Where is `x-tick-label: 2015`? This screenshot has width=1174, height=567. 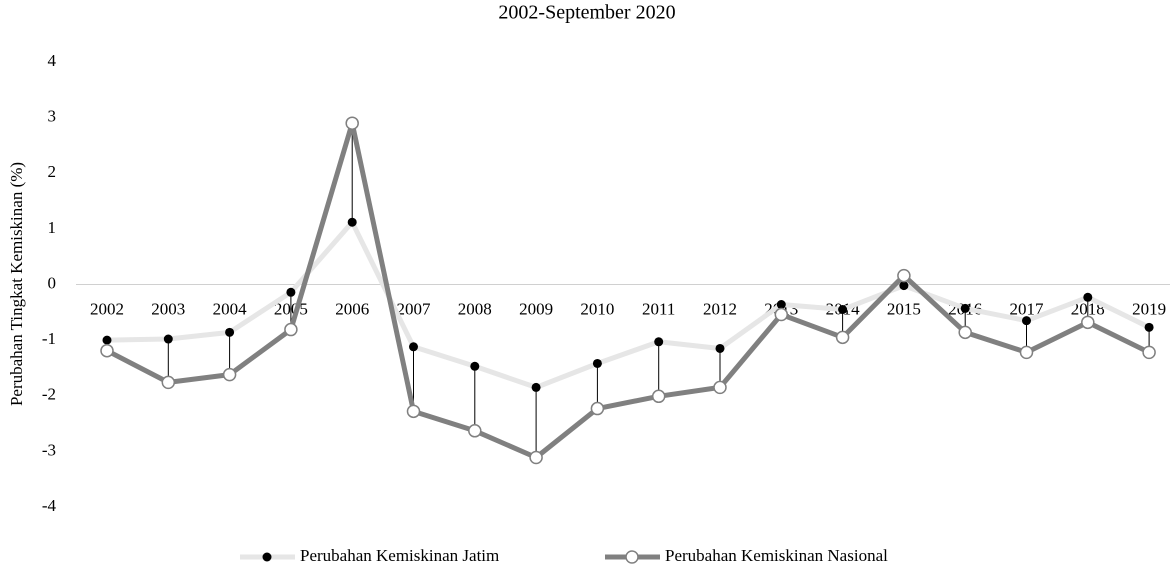
x-tick-label: 2015 is located at coordinates (904, 308).